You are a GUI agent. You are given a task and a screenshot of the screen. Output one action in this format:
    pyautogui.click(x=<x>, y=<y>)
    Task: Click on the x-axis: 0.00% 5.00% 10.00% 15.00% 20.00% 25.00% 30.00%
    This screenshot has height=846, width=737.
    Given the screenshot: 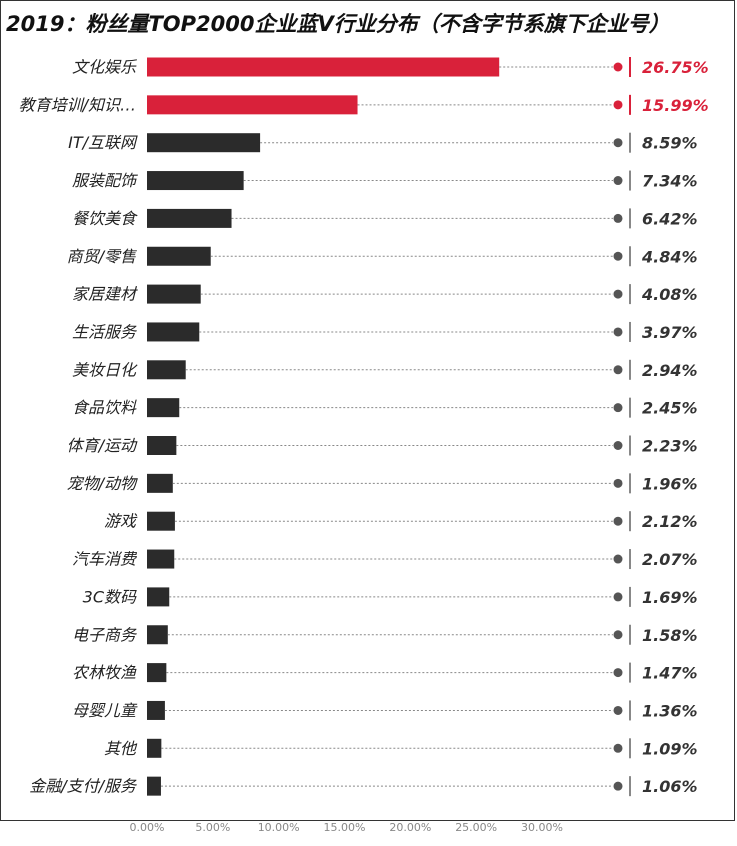 What is the action you would take?
    pyautogui.click(x=346, y=827)
    